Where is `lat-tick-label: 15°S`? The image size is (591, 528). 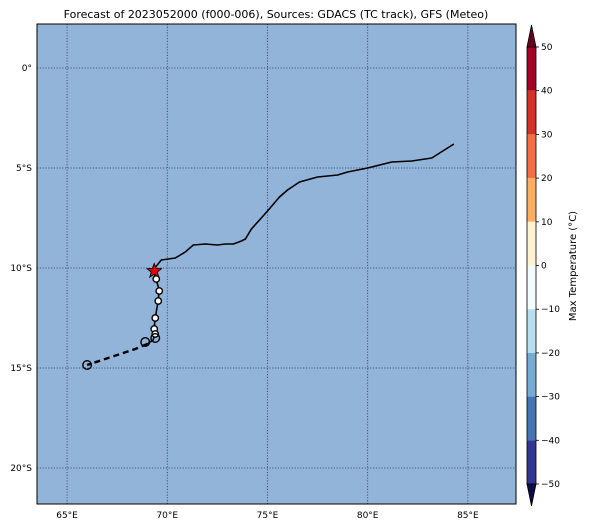
lat-tick-label: 15°S is located at coordinates (21, 369).